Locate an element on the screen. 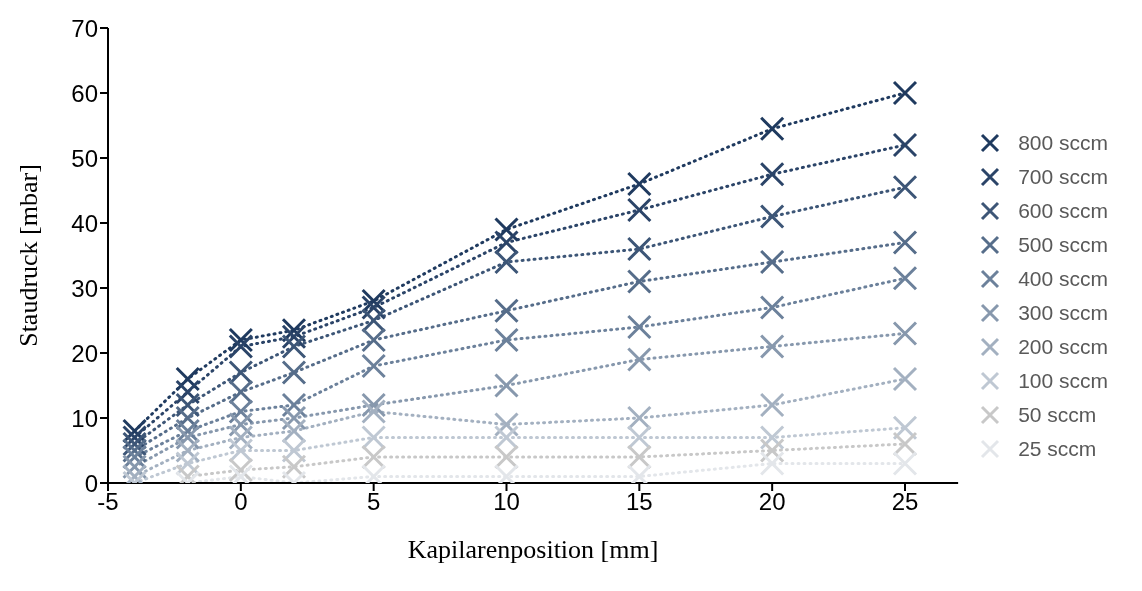  x-tick-label: 10 is located at coordinates (506, 502).